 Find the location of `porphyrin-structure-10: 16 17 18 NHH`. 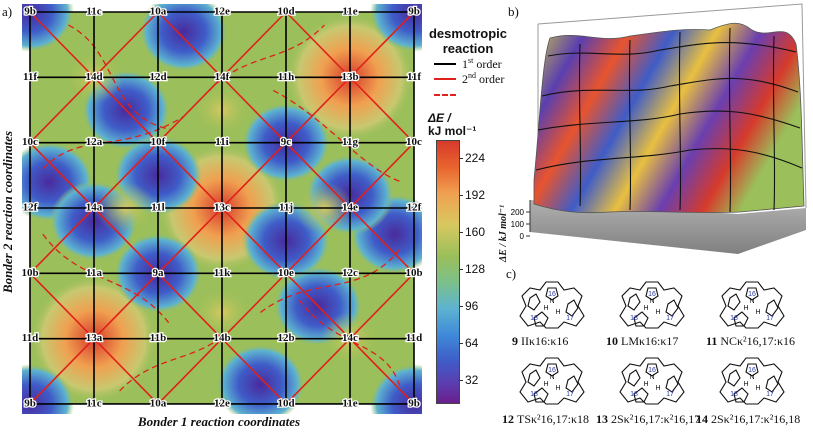

porphyrin-structure-10: 16 17 18 NHH is located at coordinates (652, 305).